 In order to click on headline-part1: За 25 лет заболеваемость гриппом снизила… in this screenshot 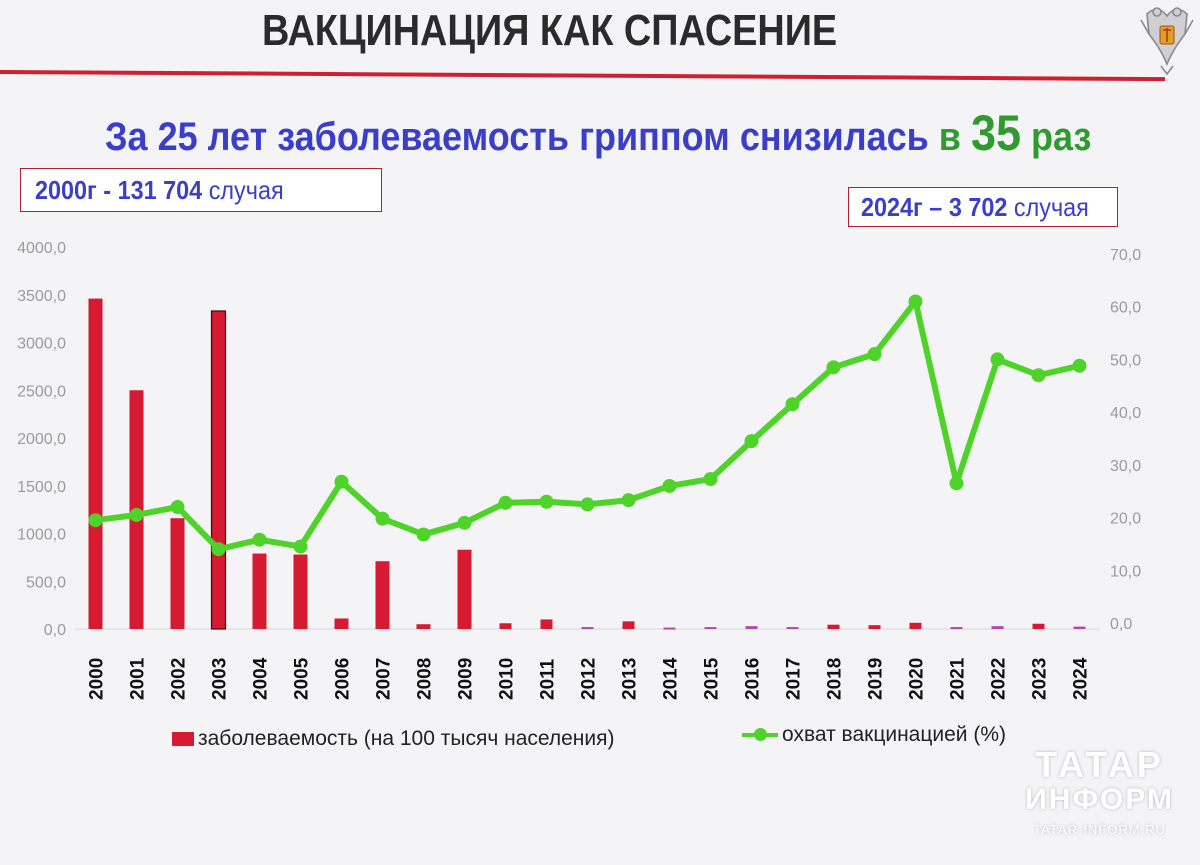, I will do `click(517, 137)`.